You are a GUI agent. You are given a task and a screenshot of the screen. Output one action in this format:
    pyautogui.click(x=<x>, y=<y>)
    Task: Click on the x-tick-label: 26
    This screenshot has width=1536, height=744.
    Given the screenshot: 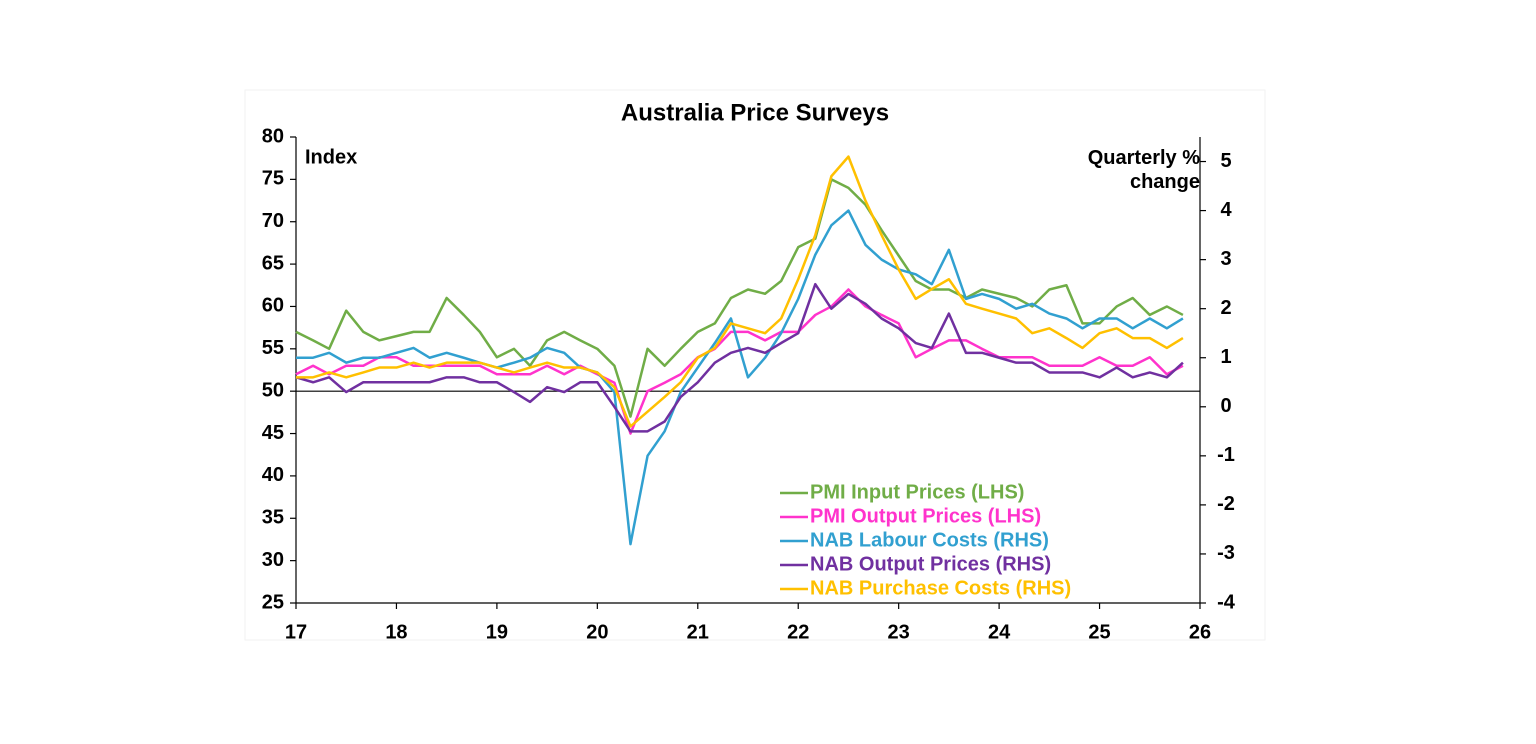 What is the action you would take?
    pyautogui.click(x=1200, y=632)
    